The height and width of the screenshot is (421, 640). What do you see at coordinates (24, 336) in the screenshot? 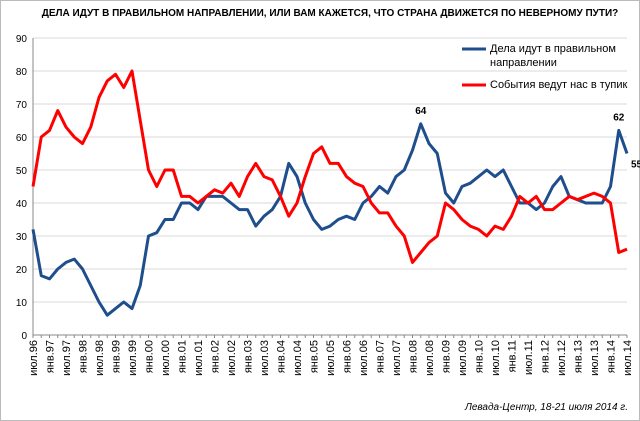
I see `y-tick-label: 0` at bounding box center [24, 336].